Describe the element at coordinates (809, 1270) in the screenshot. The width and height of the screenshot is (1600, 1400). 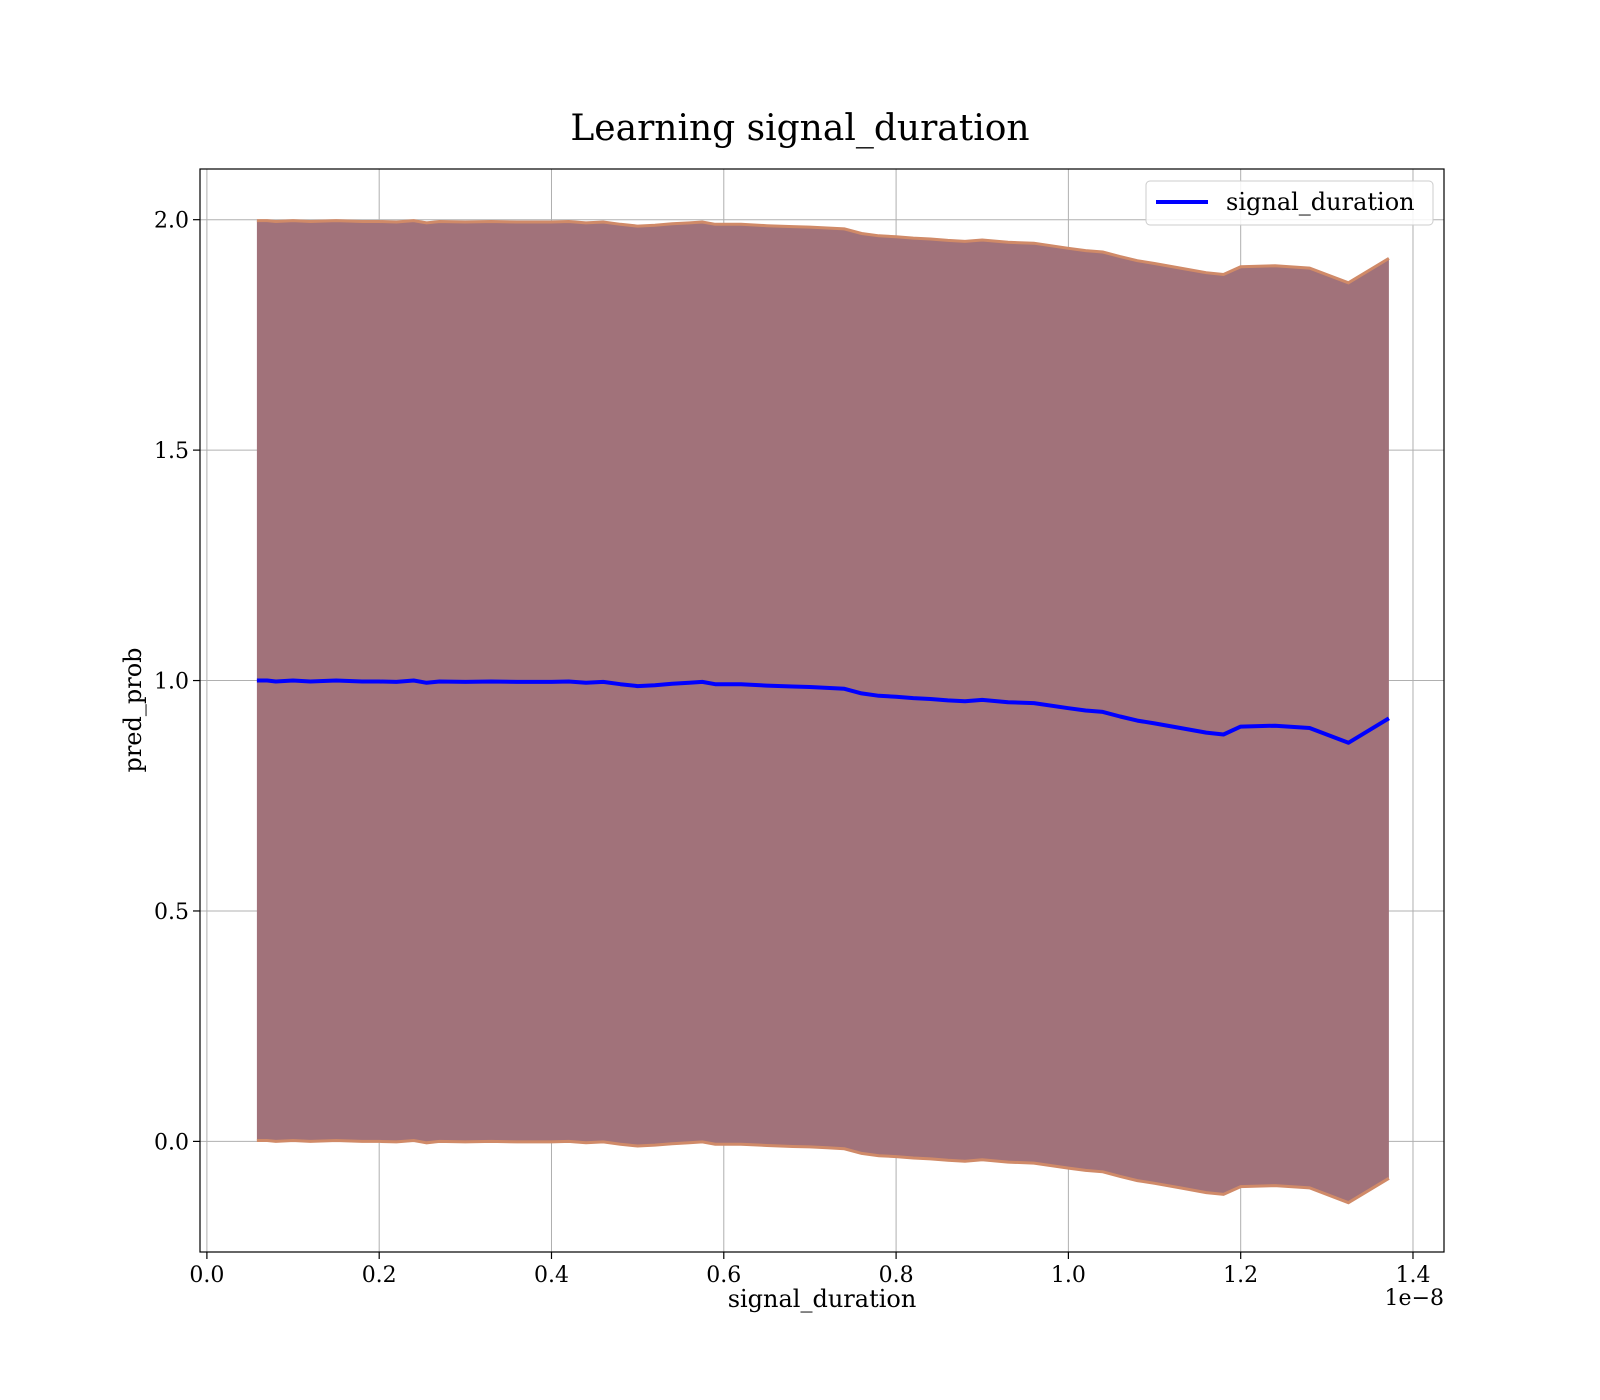
I see `x-axis-ticks: 0.0 0.2 0.4 0.6 0.8 1.0 1.2 1.4` at that location.